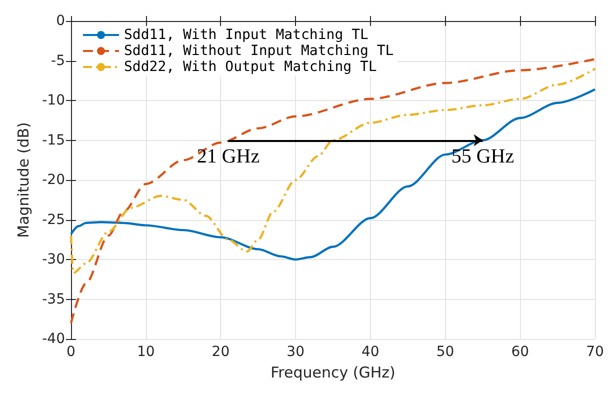 Image resolution: width=615 pixels, height=403 pixels. What do you see at coordinates (53, 260) in the screenshot?
I see `y-tick-label: -30` at bounding box center [53, 260].